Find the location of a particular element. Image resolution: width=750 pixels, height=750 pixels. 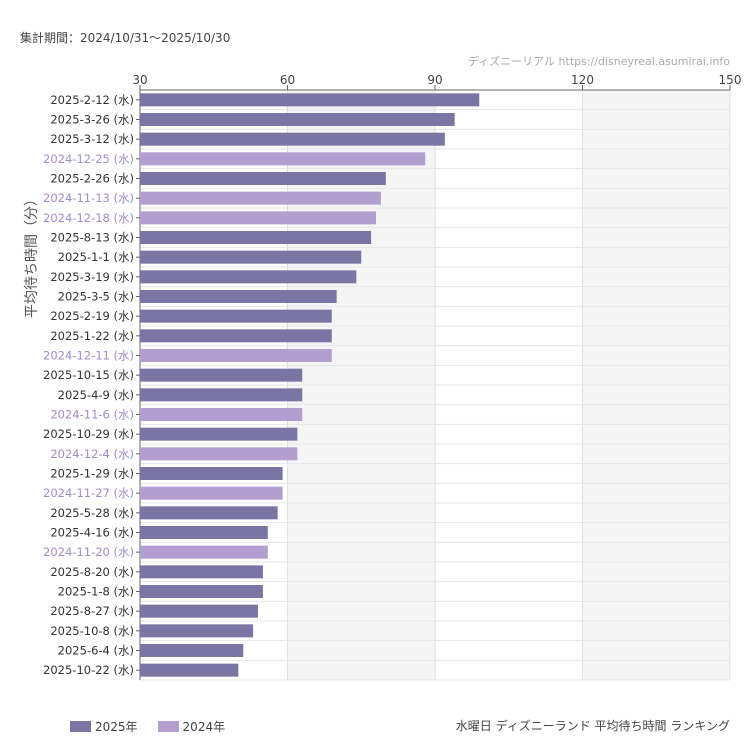

y-tick-label: 2024-12-25 (水) is located at coordinates (88, 159).